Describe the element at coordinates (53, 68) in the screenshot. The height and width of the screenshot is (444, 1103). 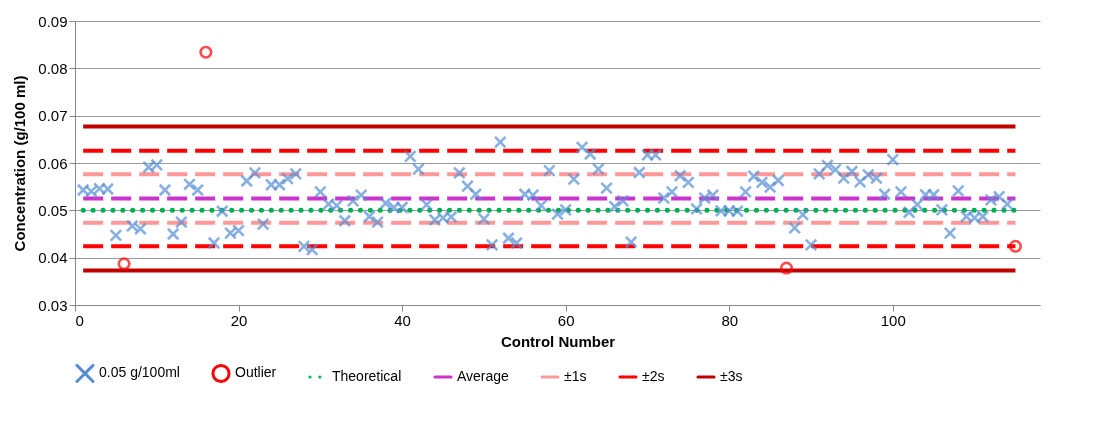
I see `y-tick-label: 0.08` at that location.